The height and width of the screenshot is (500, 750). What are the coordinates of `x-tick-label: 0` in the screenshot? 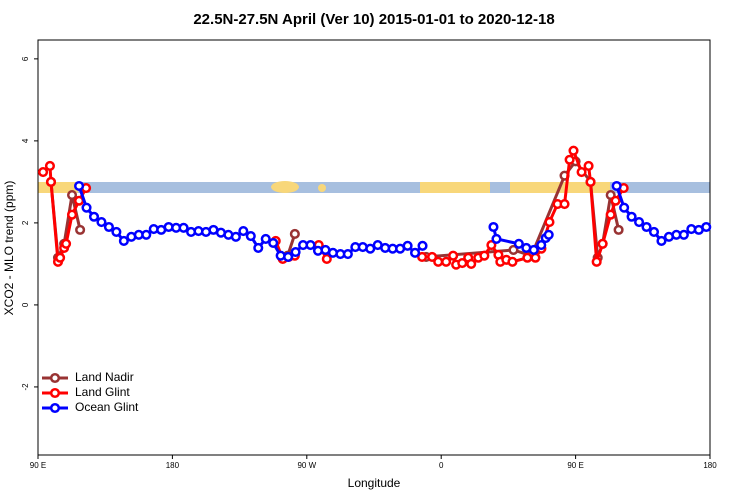 It's located at (441, 465).